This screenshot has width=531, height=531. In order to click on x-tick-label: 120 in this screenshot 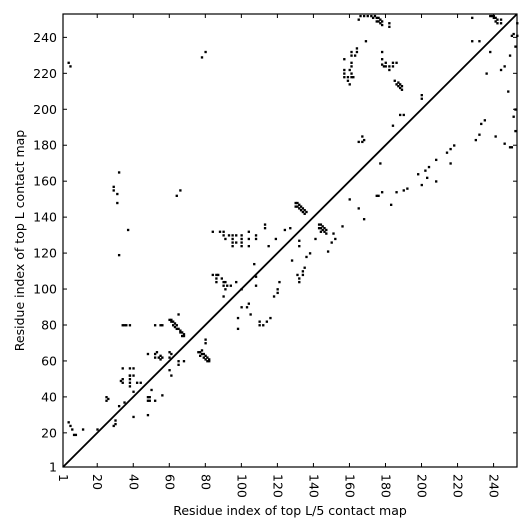, I will do `click(277, 486)`.